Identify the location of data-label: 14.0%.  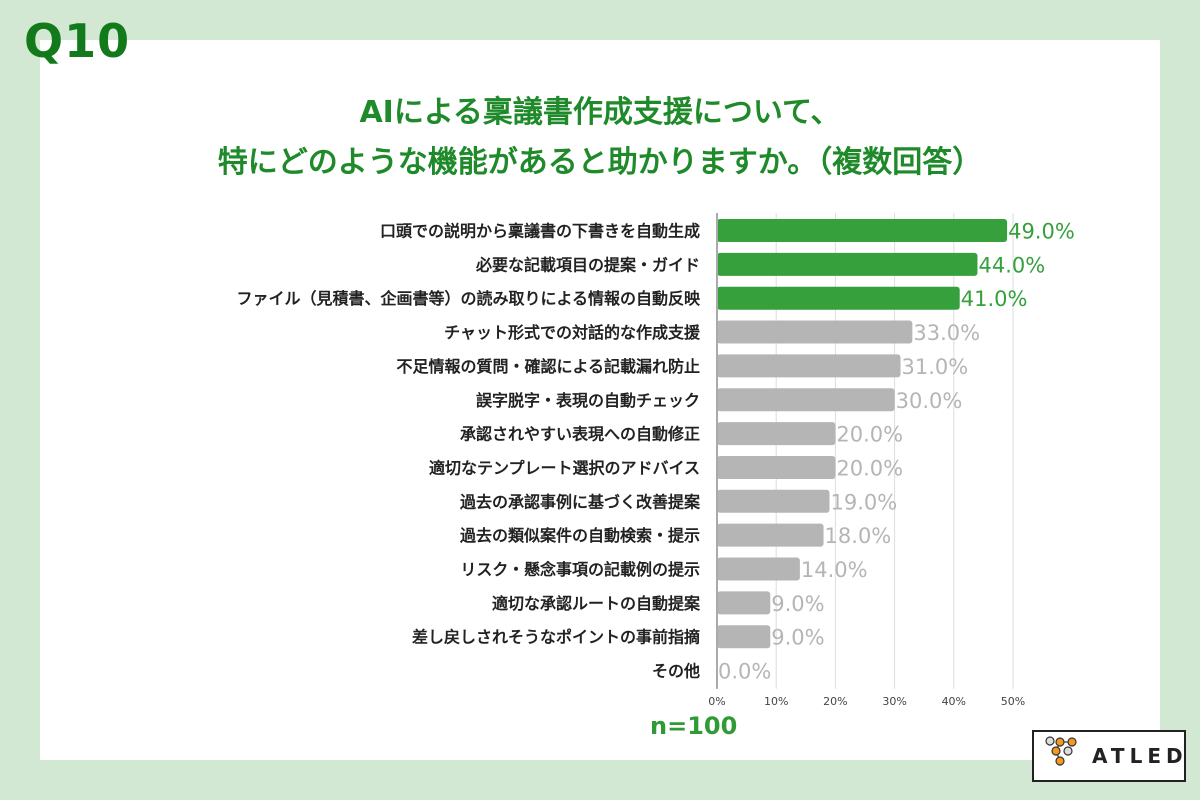
(834, 570).